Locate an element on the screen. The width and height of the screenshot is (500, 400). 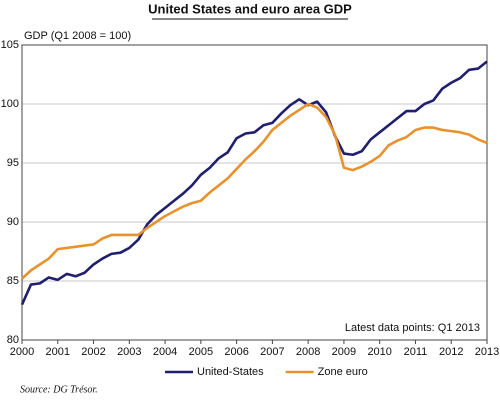
x-tick-label: 2010 is located at coordinates (379, 352).